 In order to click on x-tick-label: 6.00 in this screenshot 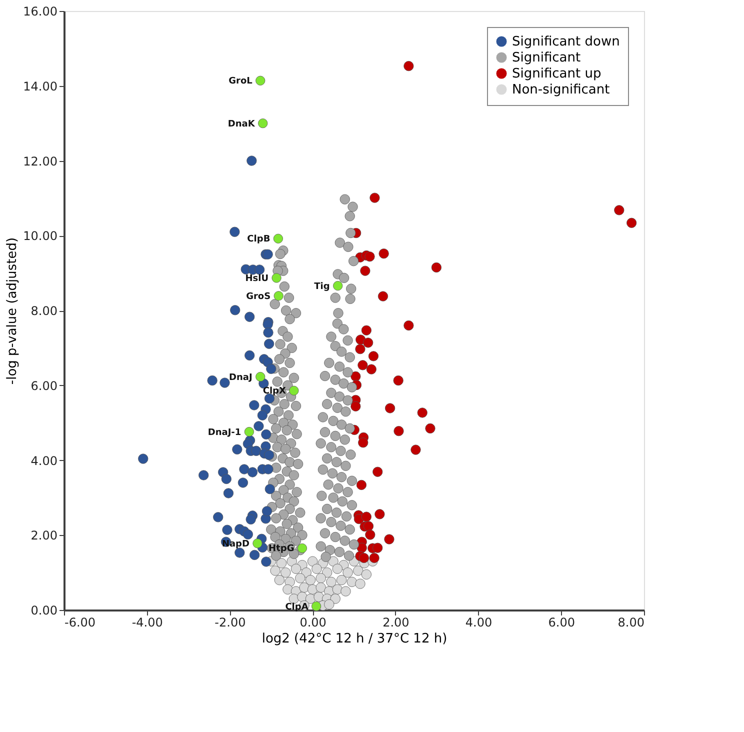, I will do `click(561, 623)`.